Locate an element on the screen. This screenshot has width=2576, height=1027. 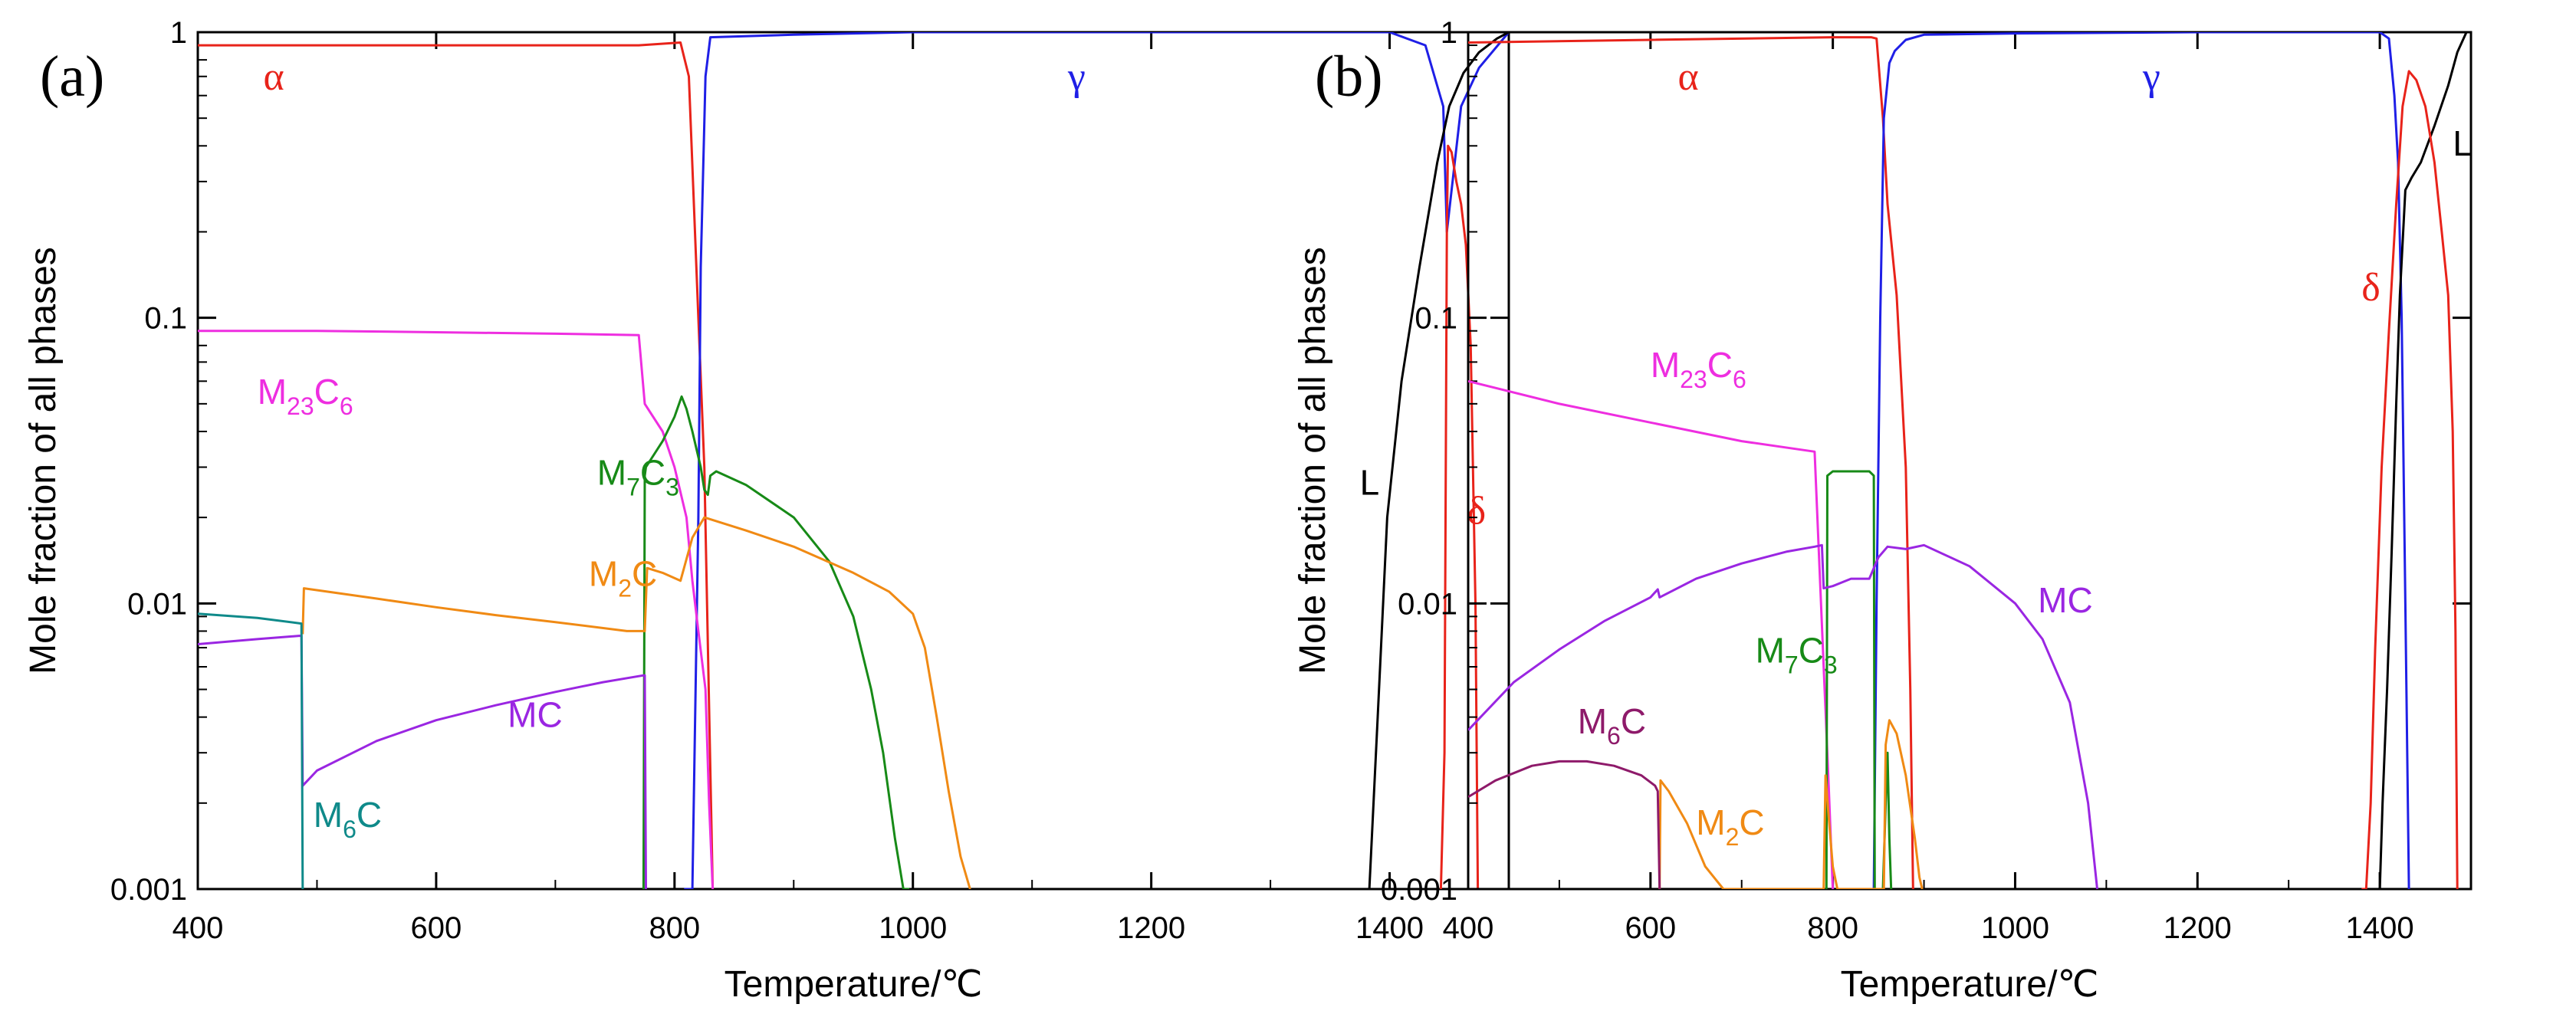
series-line-M23C6 is located at coordinates (456, 609).